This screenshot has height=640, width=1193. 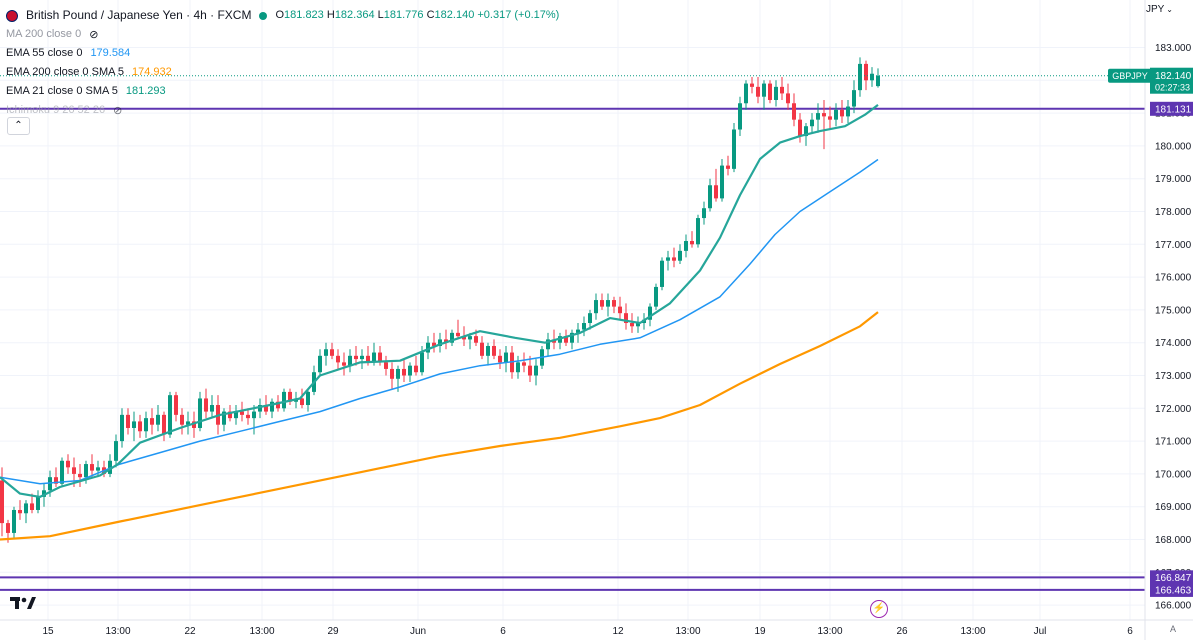 I want to click on y-tick-label: 183.000, so click(x=1173, y=48).